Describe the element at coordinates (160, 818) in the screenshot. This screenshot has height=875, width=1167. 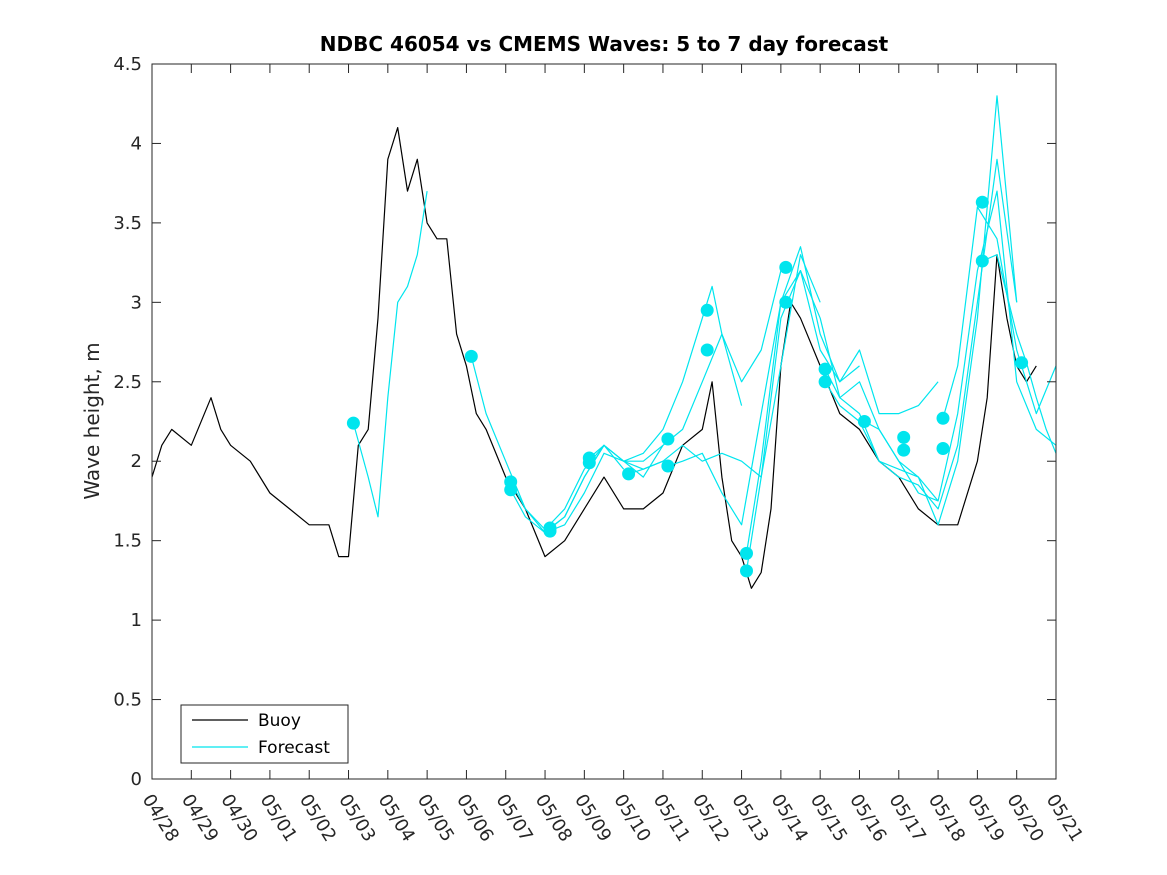
I see `x-tick-label-0: 04/28` at that location.